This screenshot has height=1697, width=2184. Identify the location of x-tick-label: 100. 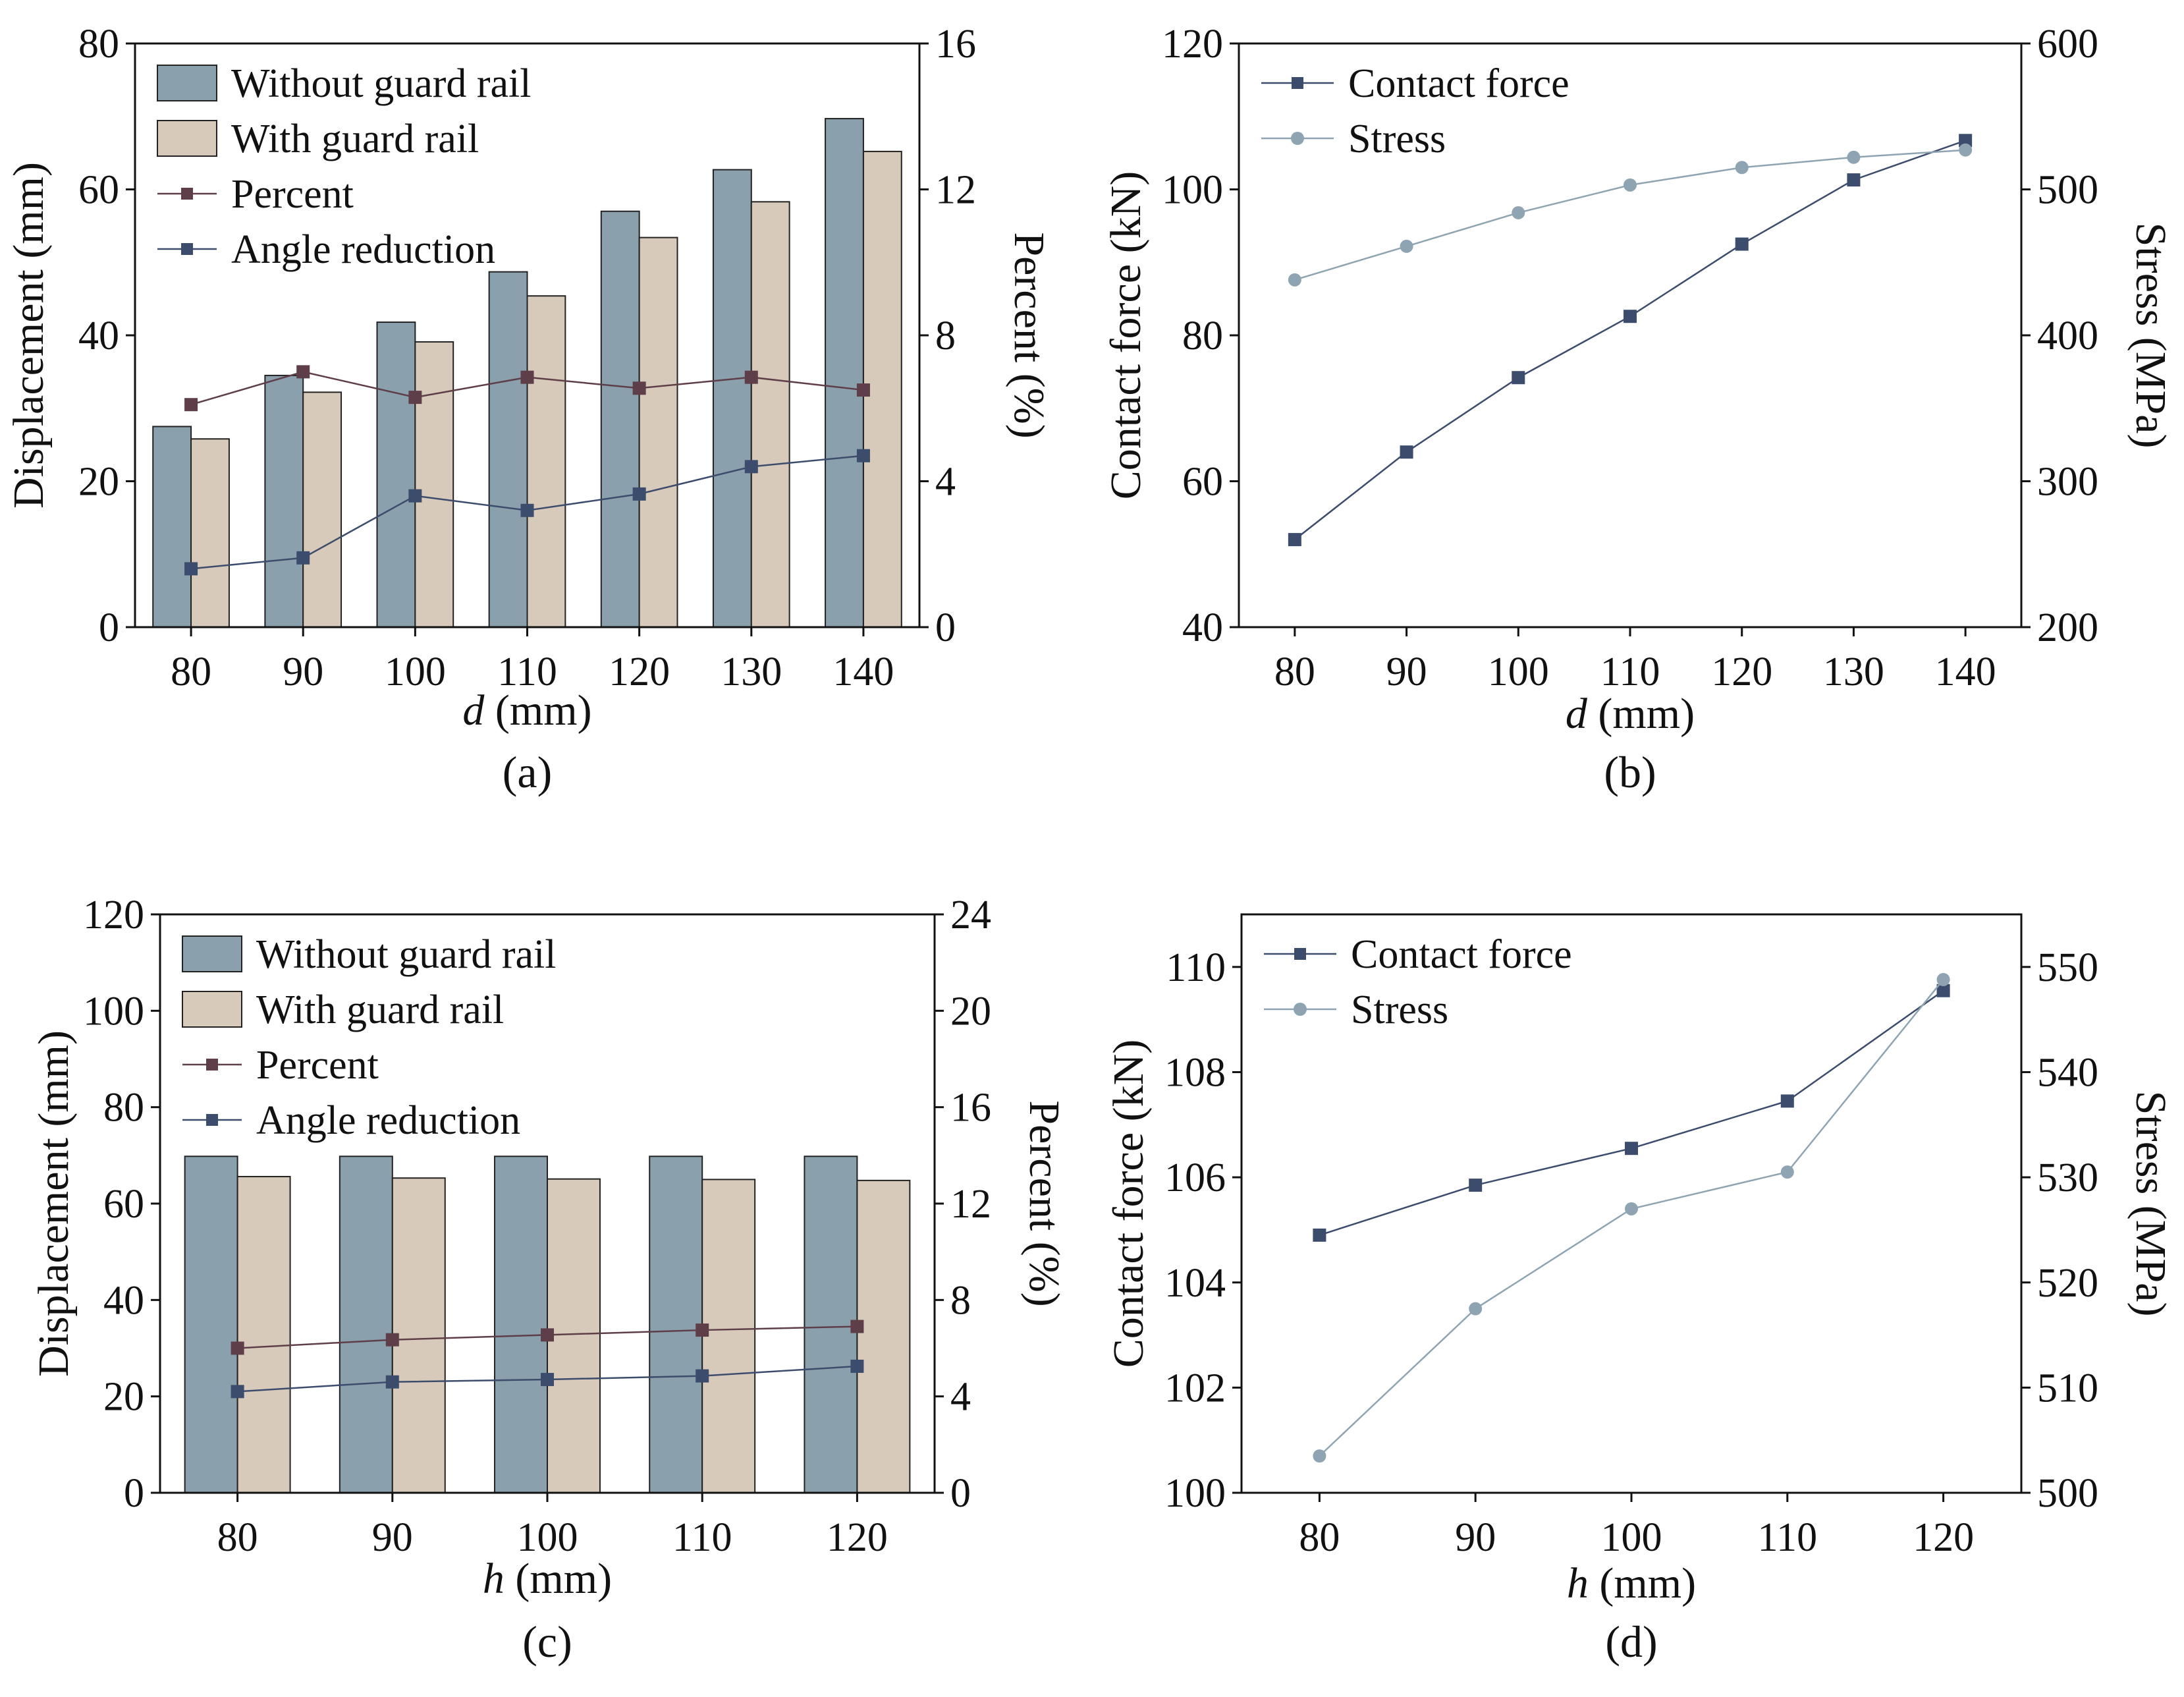
(415, 672).